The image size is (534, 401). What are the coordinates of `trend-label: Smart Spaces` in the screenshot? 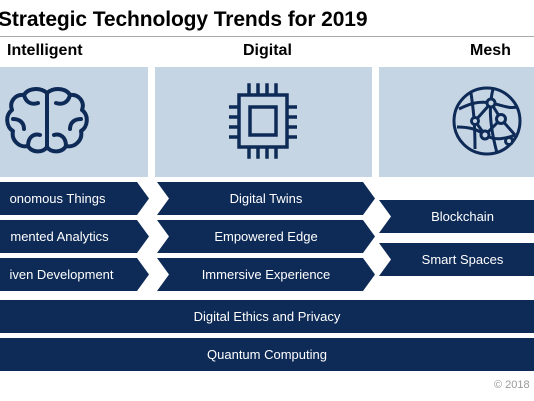 It's located at (462, 259).